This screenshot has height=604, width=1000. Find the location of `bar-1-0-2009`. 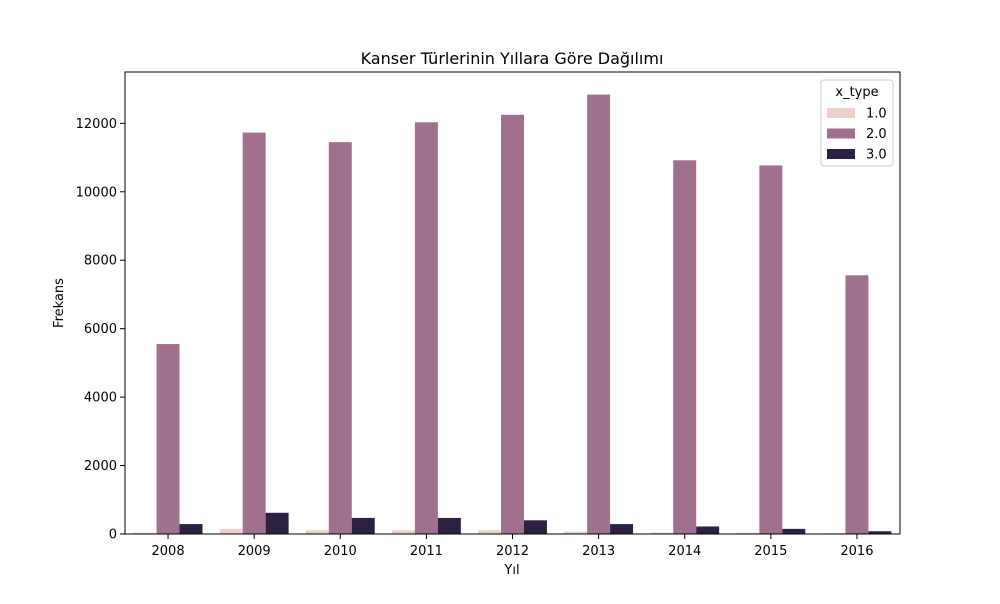

bar-1-0-2009 is located at coordinates (231, 531).